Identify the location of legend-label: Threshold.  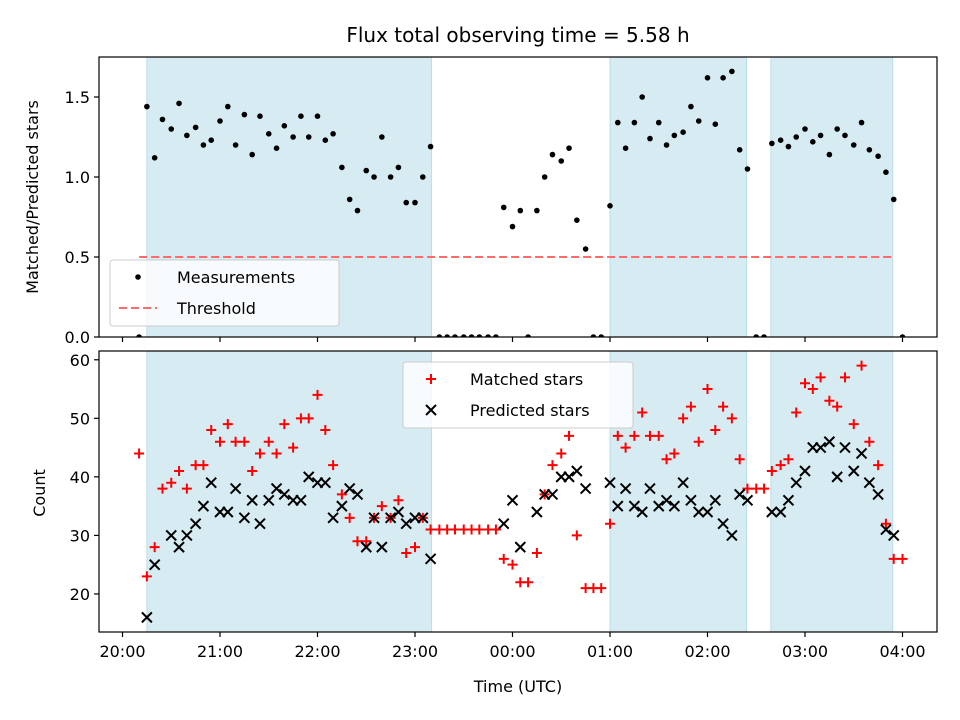
(216, 308).